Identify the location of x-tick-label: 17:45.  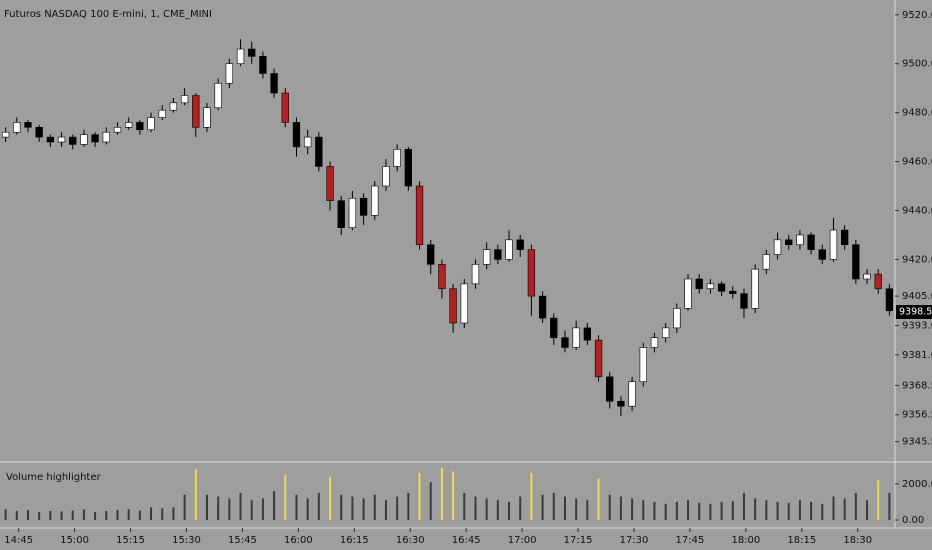
(690, 540).